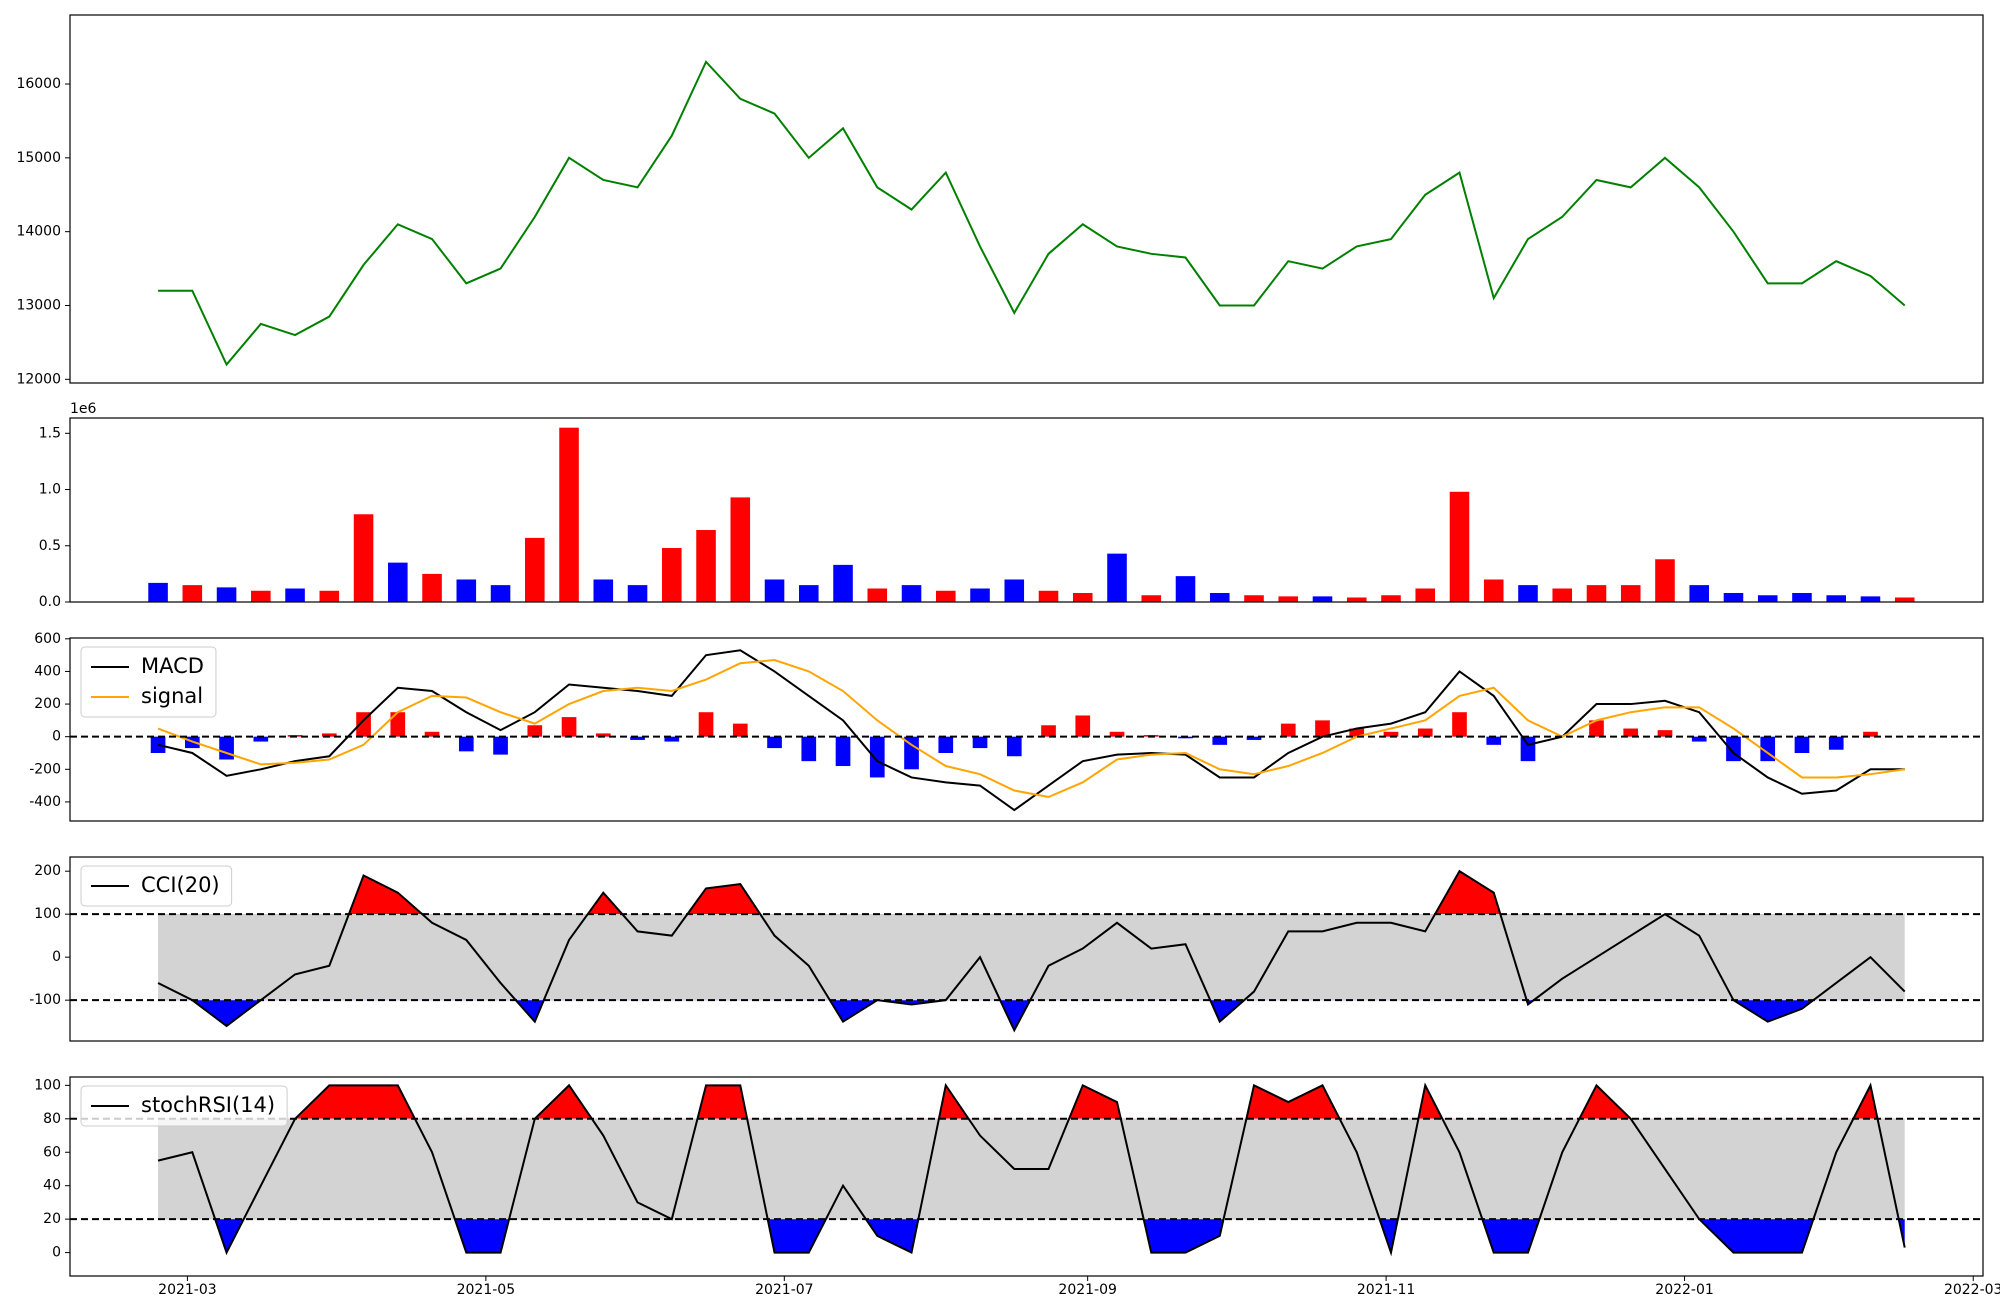 The image size is (2000, 1300). Describe the element at coordinates (50, 546) in the screenshot. I see `y-tick-label: 0.5` at that location.